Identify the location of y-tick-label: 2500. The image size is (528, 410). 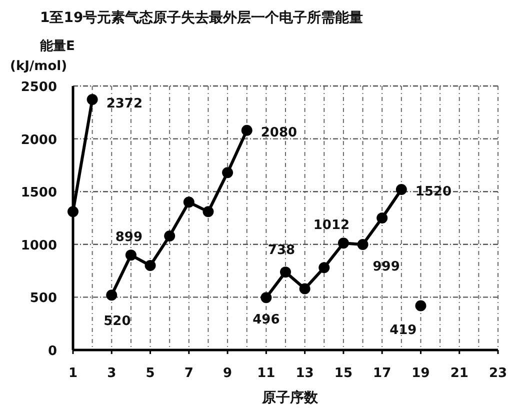
(38, 87).